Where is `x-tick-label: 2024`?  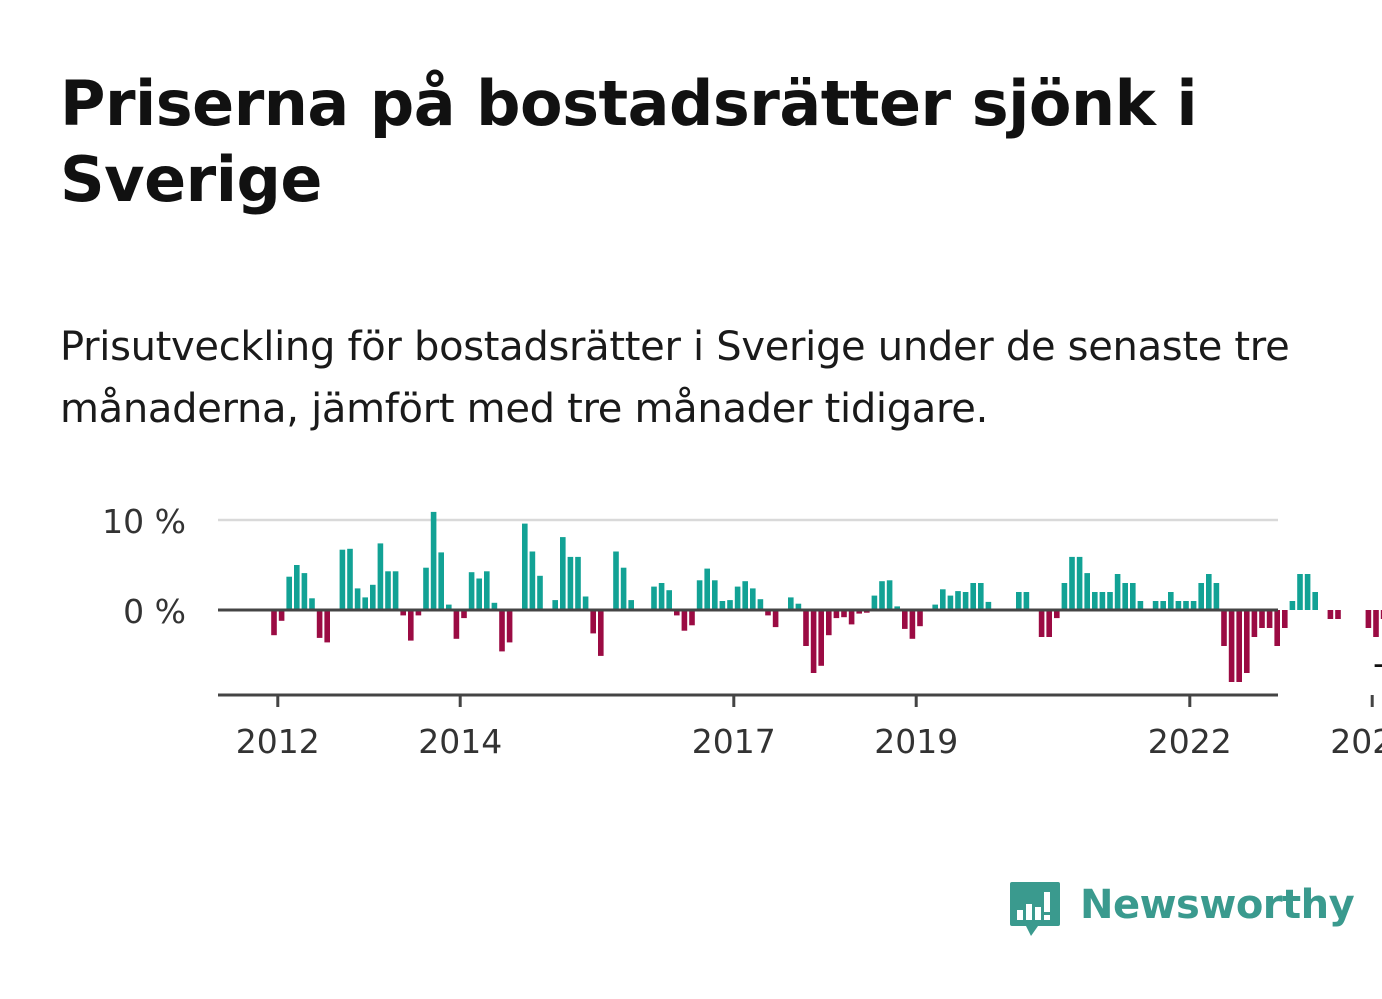
x-tick-label: 2024 is located at coordinates (1356, 741).